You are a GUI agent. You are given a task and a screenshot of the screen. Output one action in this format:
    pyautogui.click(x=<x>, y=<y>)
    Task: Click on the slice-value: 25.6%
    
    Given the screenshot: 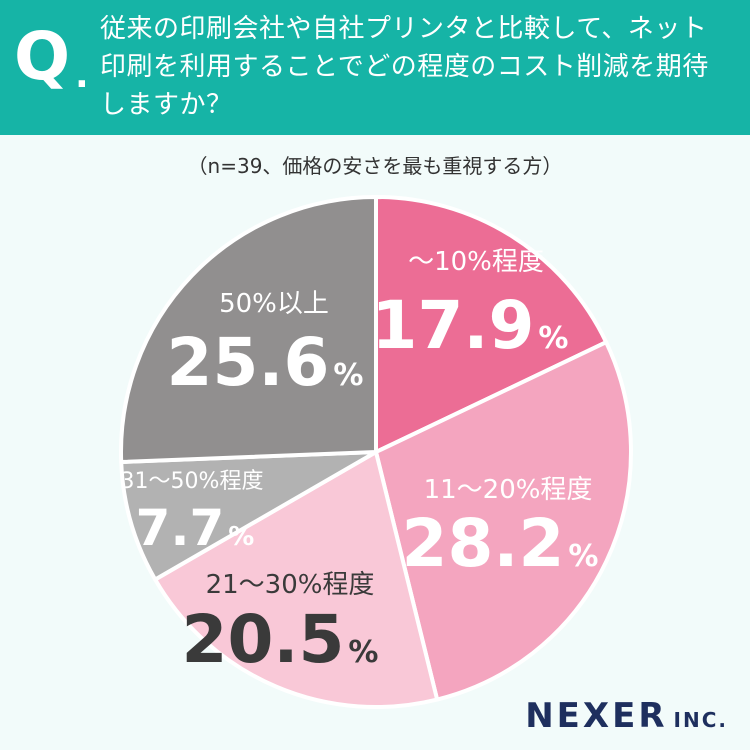 What is the action you would take?
    pyautogui.click(x=265, y=362)
    